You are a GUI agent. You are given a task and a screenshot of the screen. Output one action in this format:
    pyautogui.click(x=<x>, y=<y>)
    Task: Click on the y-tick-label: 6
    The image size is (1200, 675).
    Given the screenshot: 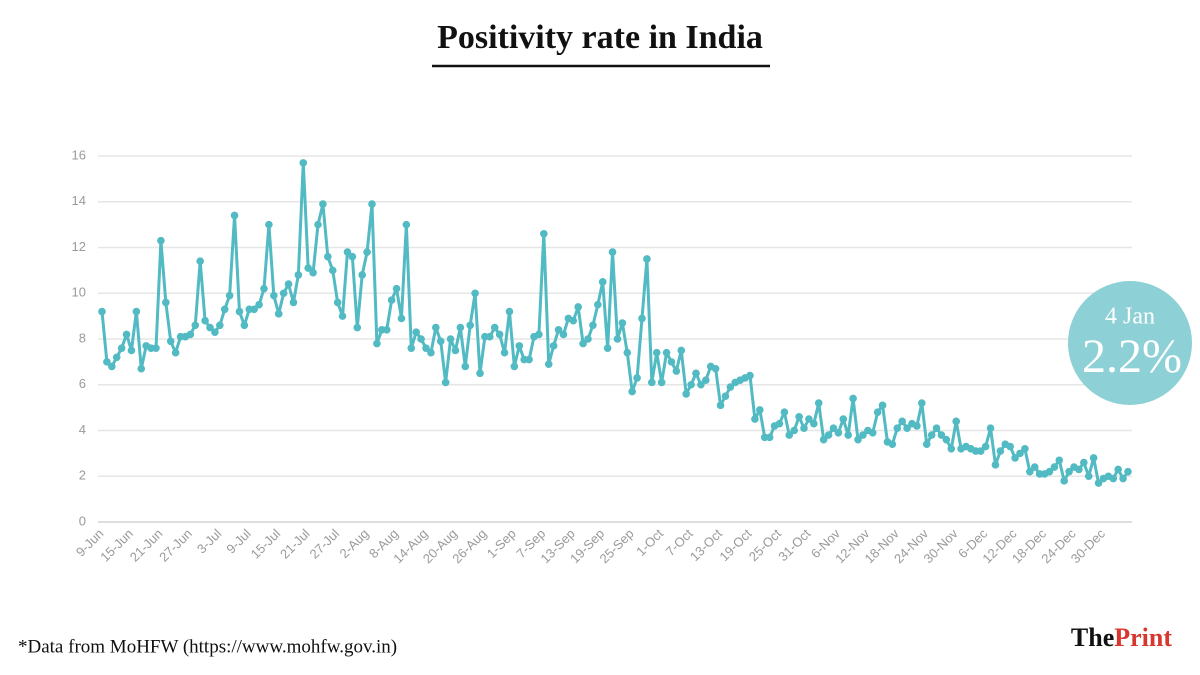 What is the action you would take?
    pyautogui.click(x=82, y=383)
    